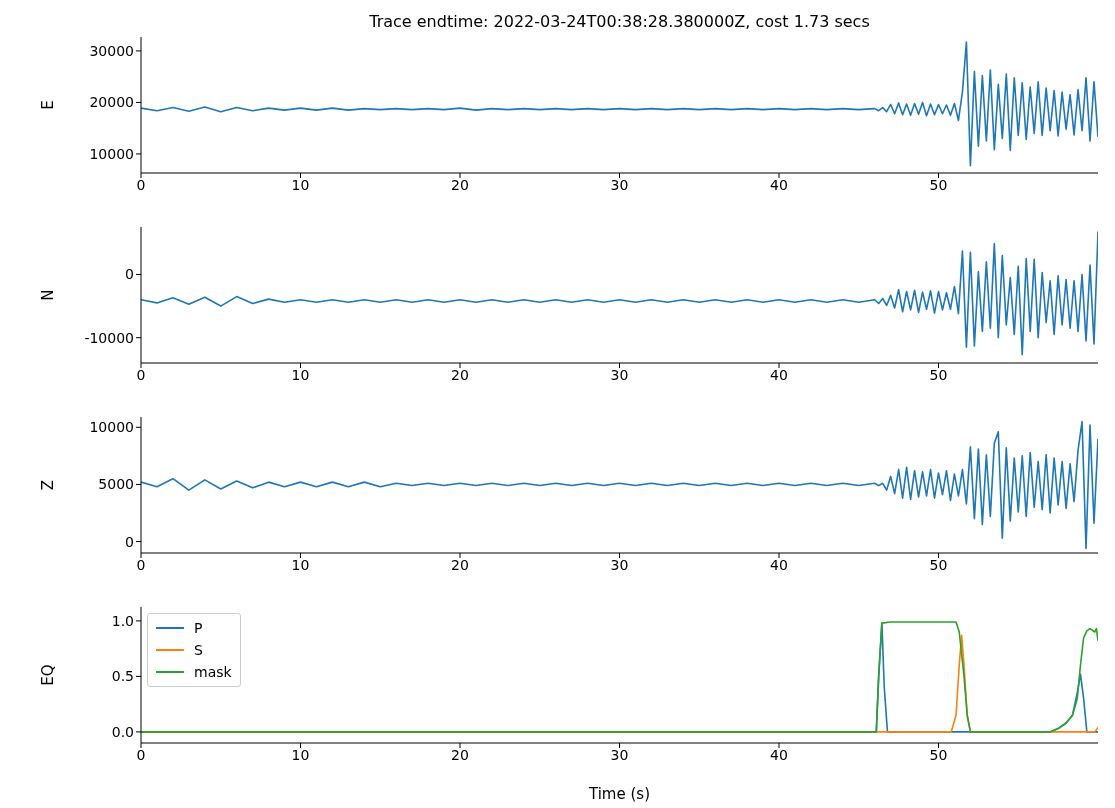 This screenshot has width=1115, height=808. Describe the element at coordinates (198, 628) in the screenshot. I see `legend-label: P` at that location.